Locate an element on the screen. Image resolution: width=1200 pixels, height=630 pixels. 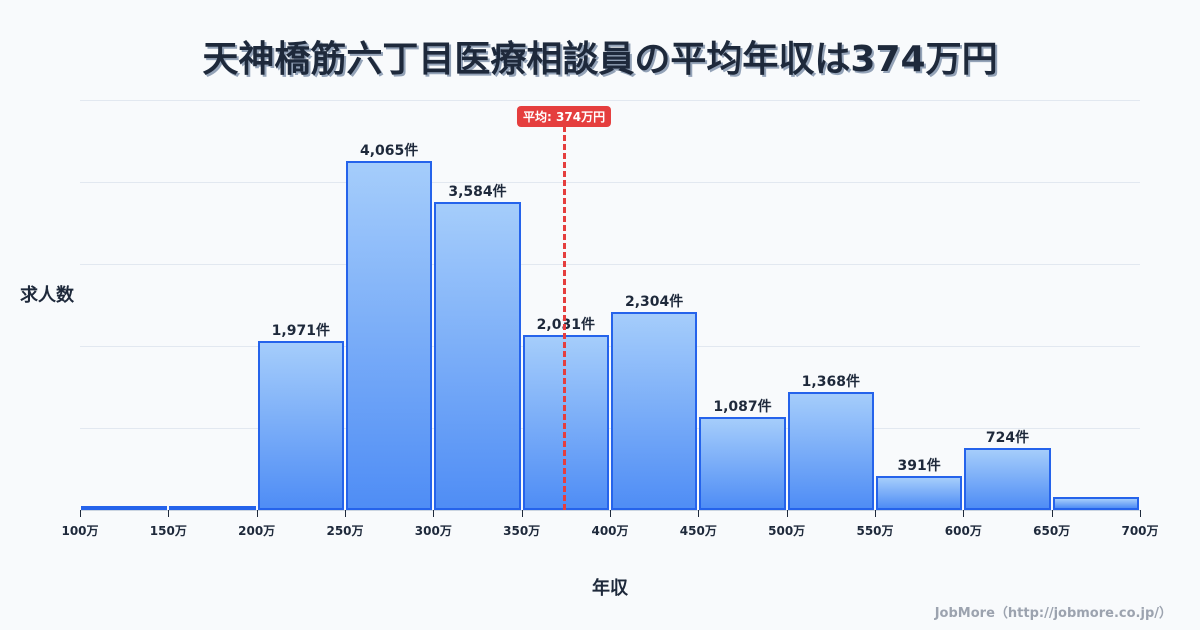
bar-value-label: 724件 is located at coordinates (1007, 437).